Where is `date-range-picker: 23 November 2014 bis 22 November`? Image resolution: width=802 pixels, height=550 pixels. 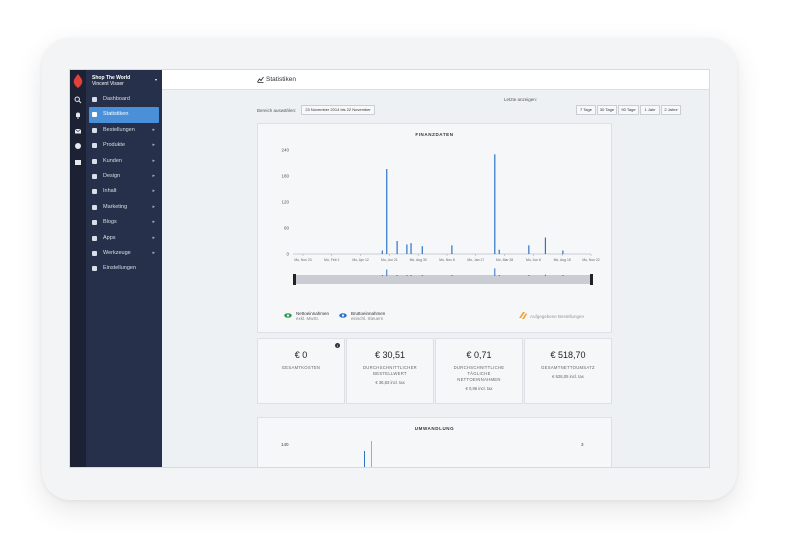 date-range-picker: 23 November 2014 bis 22 November is located at coordinates (338, 110).